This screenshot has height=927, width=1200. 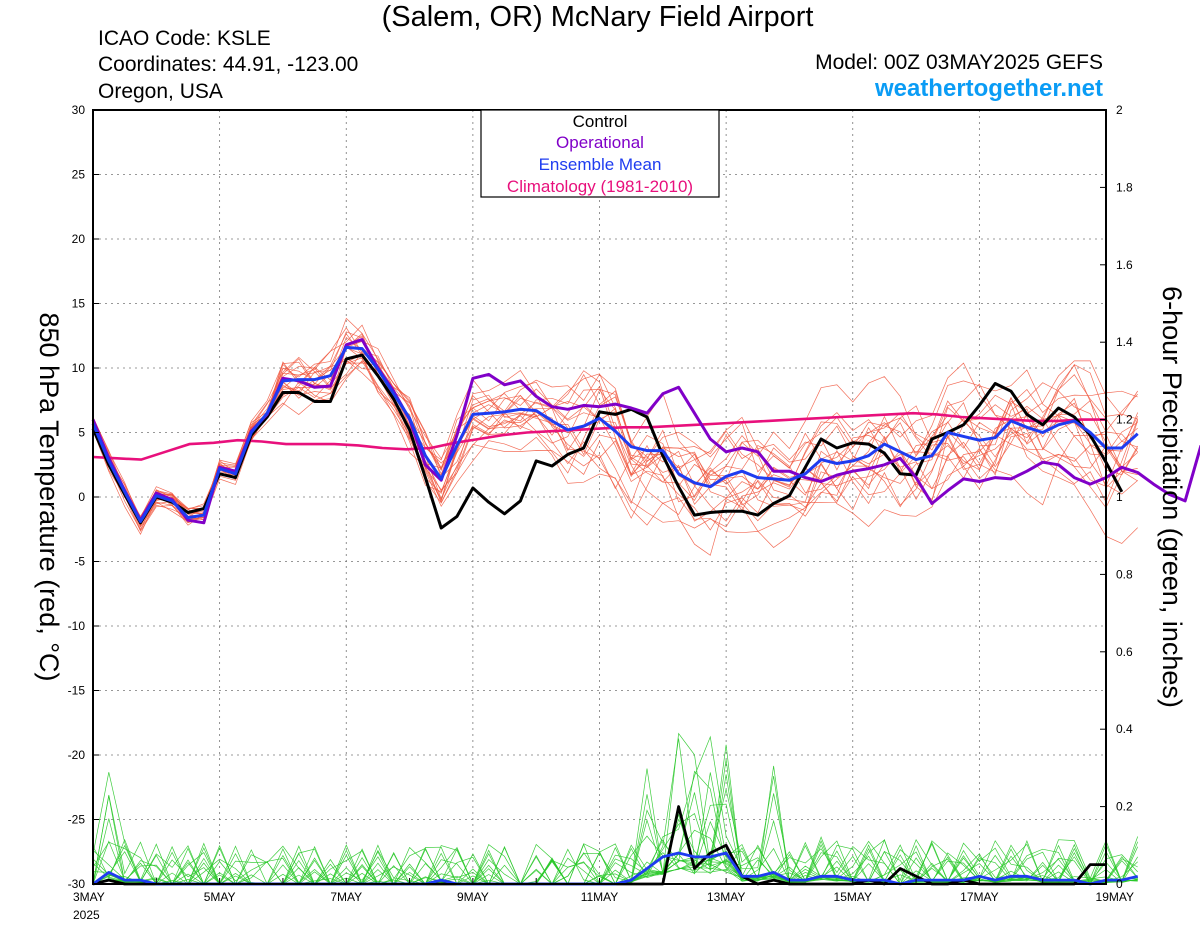 What do you see at coordinates (79, 239) in the screenshot?
I see `y-left-tick-label: 20` at bounding box center [79, 239].